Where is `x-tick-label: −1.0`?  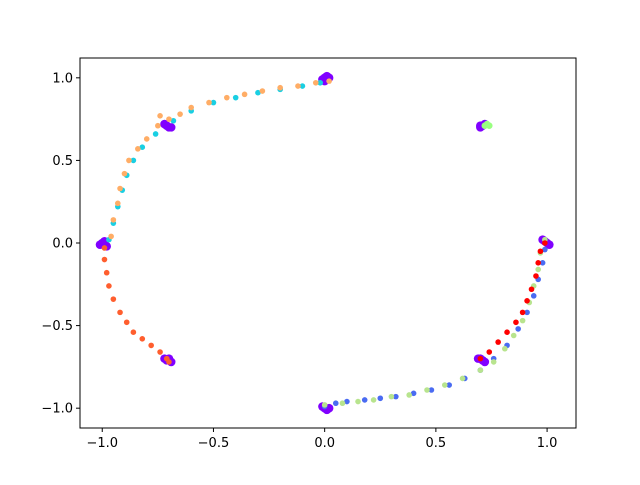
x-tick-label: −1.0 is located at coordinates (102, 443).